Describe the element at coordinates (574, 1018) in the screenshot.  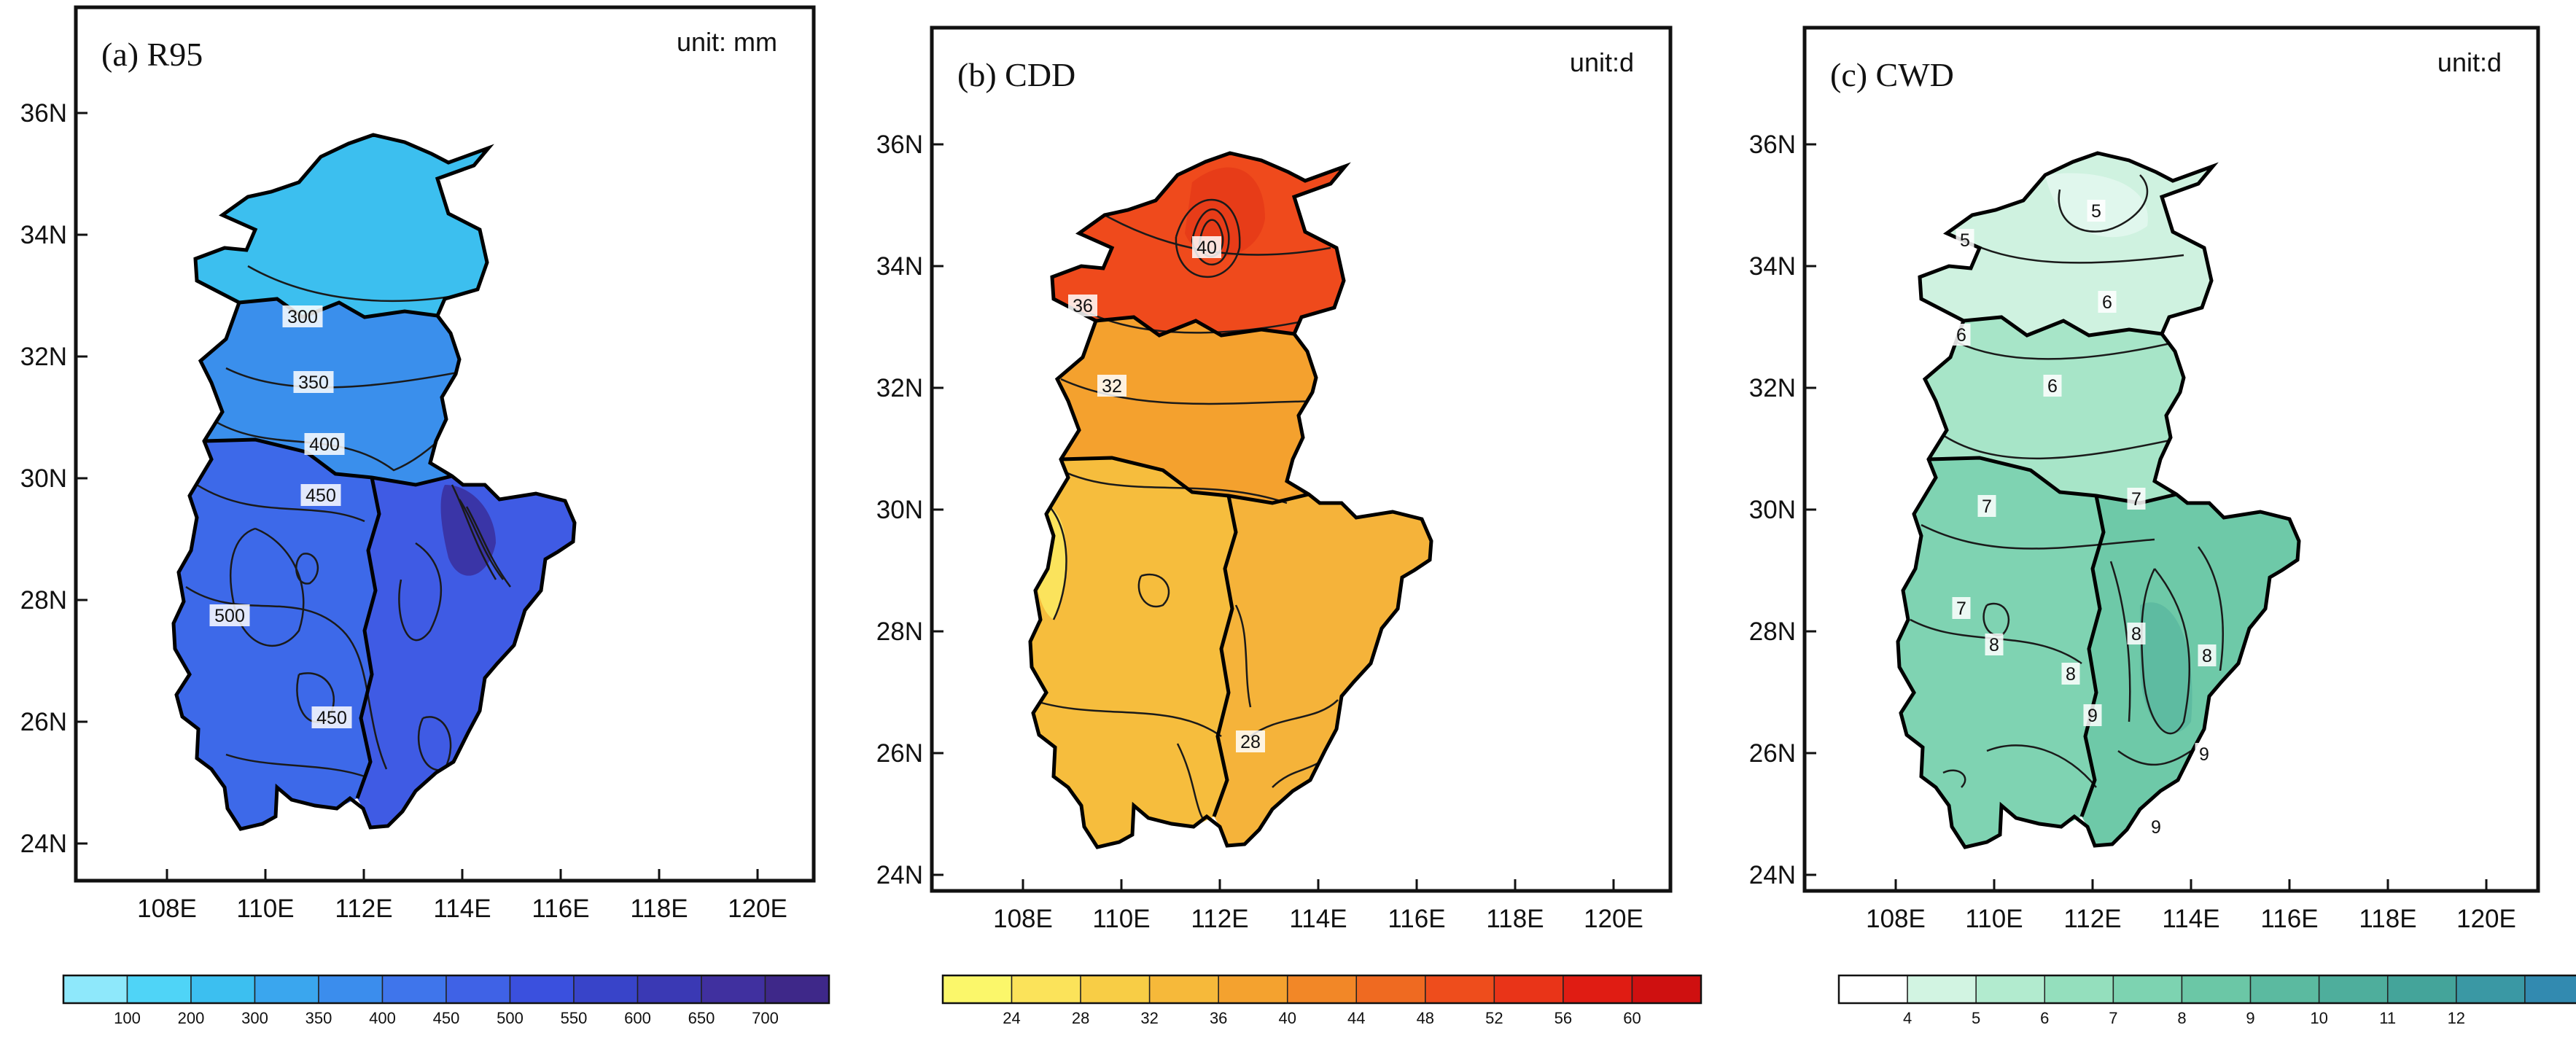
I see `colorbar-tick-label: 550` at that location.